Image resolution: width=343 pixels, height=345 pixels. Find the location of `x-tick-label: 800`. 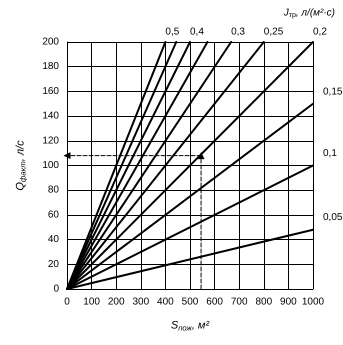

x-tick-label: 800 is located at coordinates (264, 302).